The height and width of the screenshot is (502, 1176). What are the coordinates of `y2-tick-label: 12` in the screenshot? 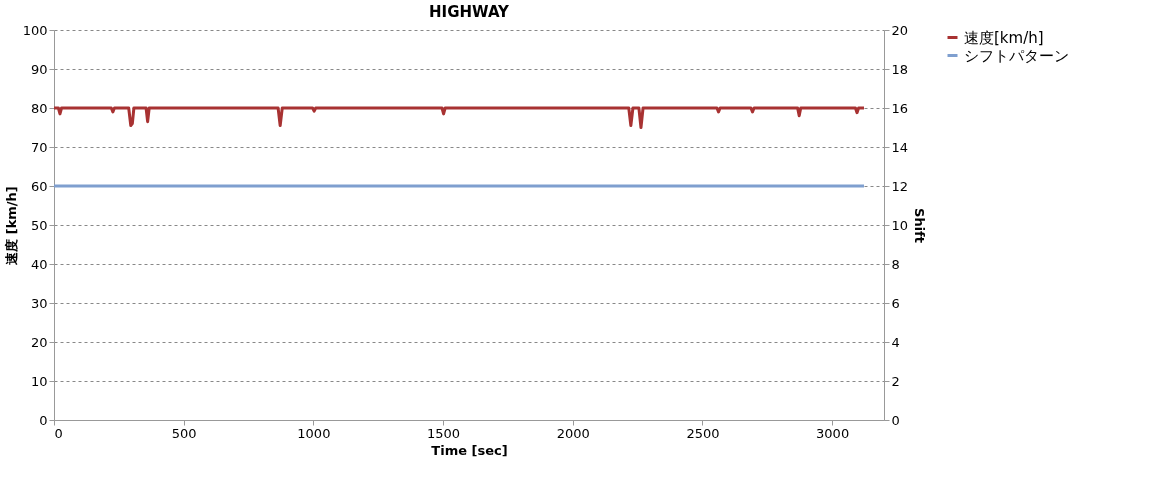 It's located at (900, 186).